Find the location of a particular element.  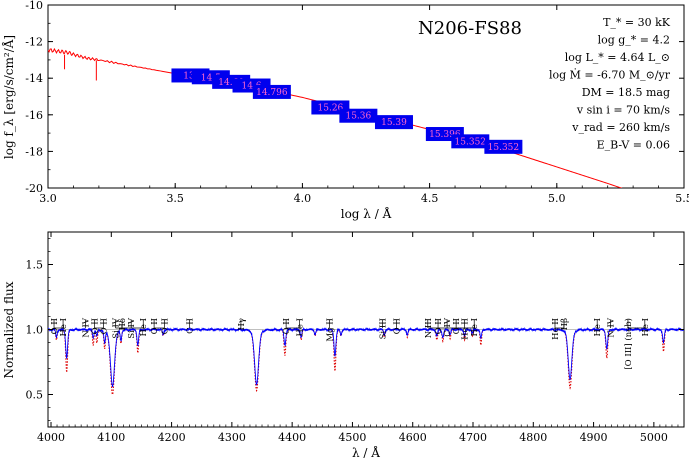

line-id: Si III is located at coordinates (384, 328).